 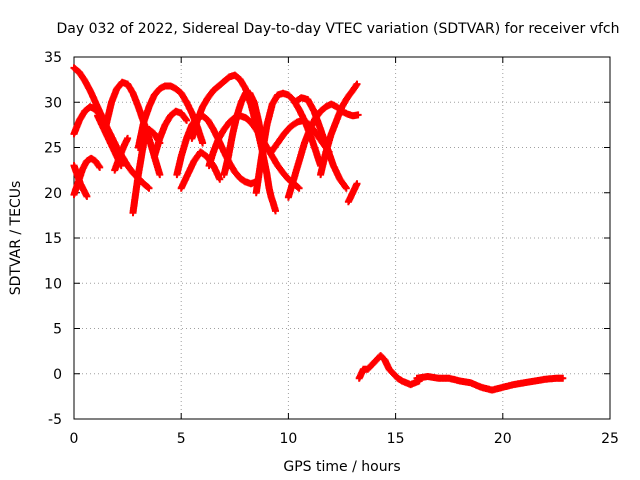 I want to click on series-arc22, so click(x=352, y=193).